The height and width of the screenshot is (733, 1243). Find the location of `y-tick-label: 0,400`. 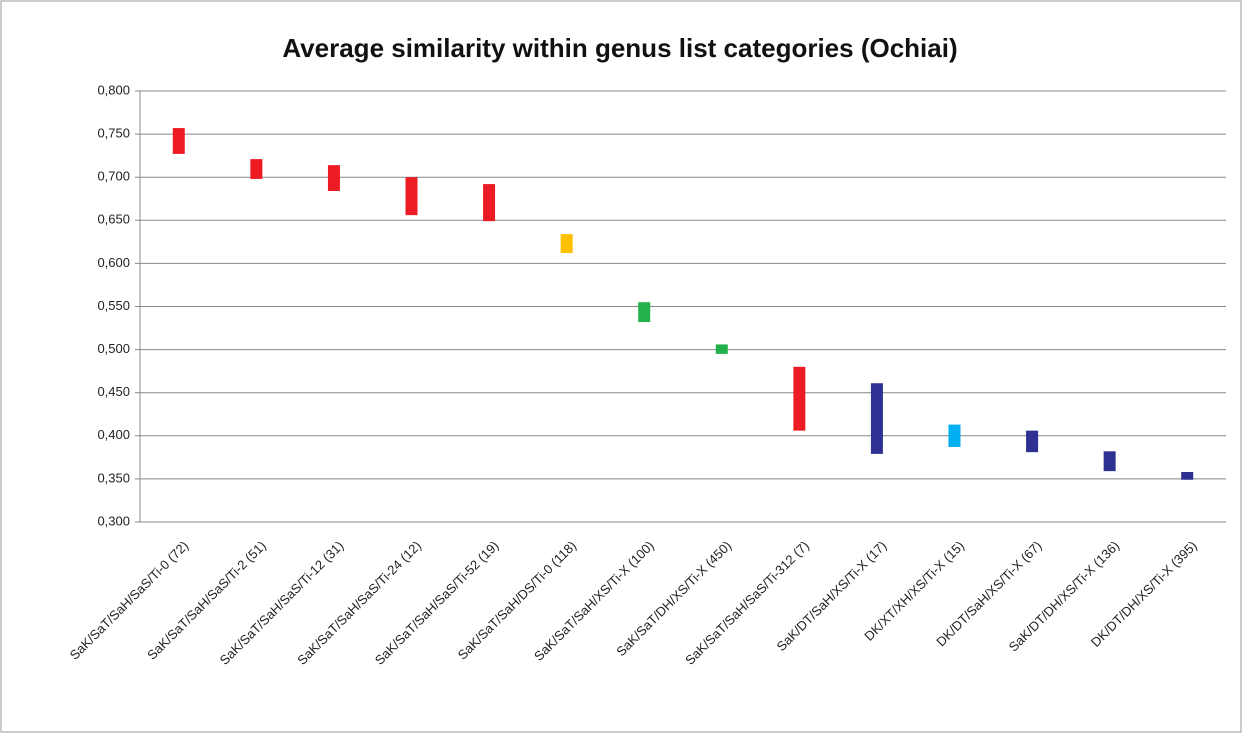

y-tick-label: 0,400 is located at coordinates (113, 434).